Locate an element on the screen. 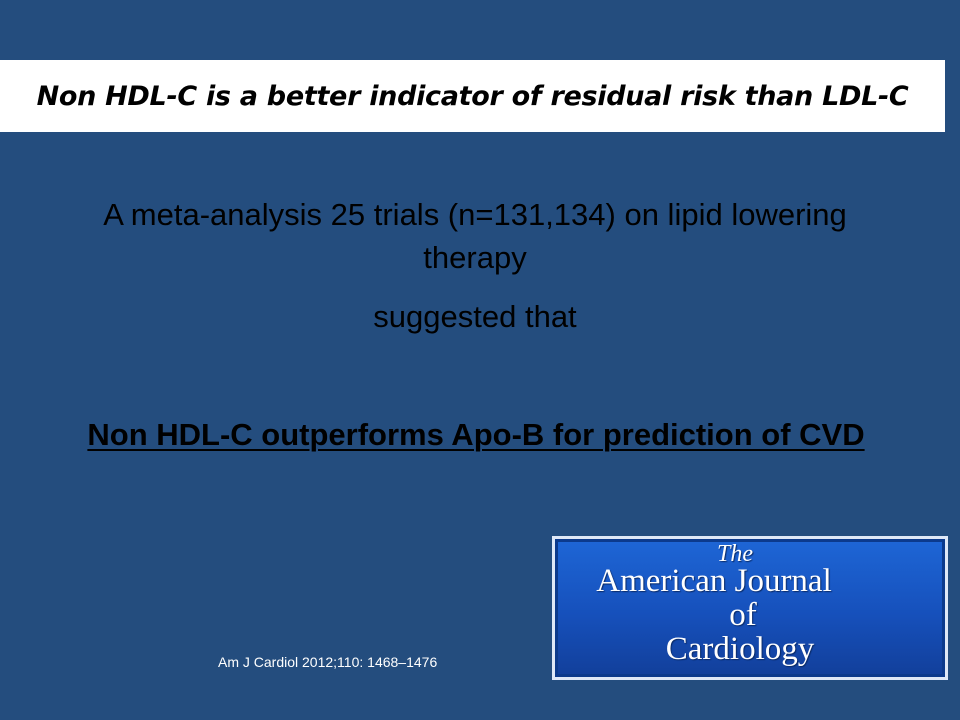  body-text-line-3: suggested that is located at coordinates (475, 316).